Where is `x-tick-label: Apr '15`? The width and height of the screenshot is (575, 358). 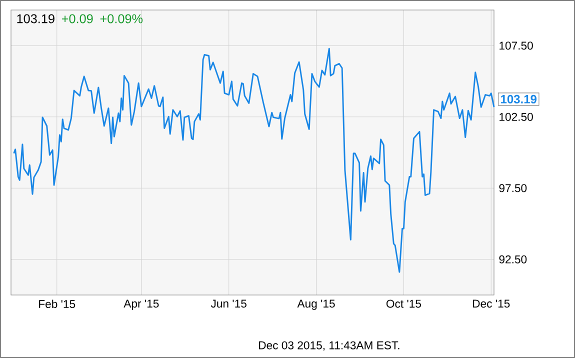 x-tick-label: Apr '15 is located at coordinates (141, 305).